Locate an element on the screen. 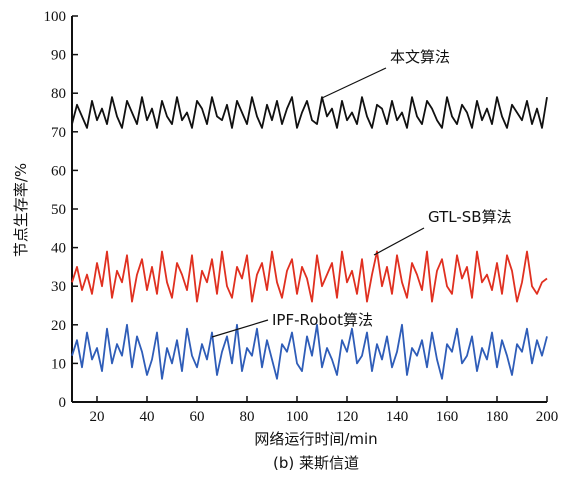 This screenshot has height=479, width=566. annotation-label: IPF-Robot算法 is located at coordinates (322, 320).